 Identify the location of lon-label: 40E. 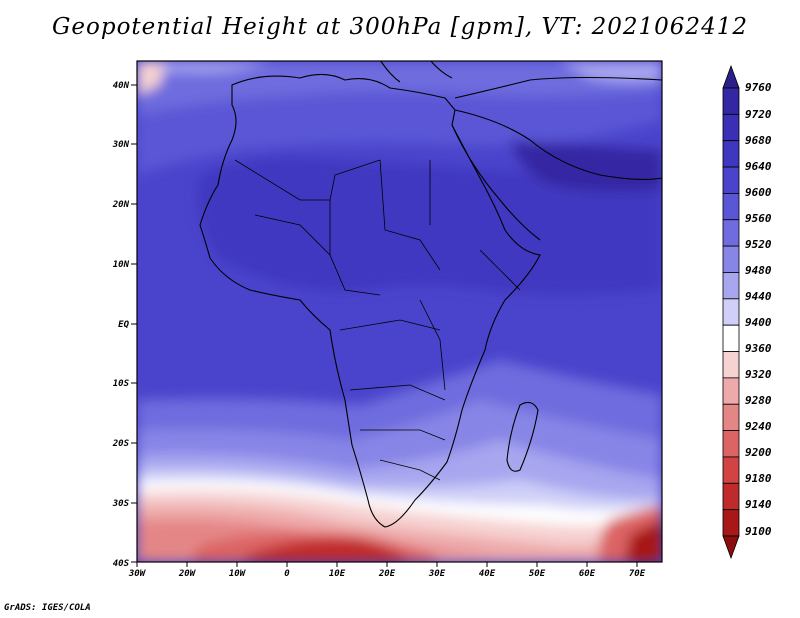
(487, 574).